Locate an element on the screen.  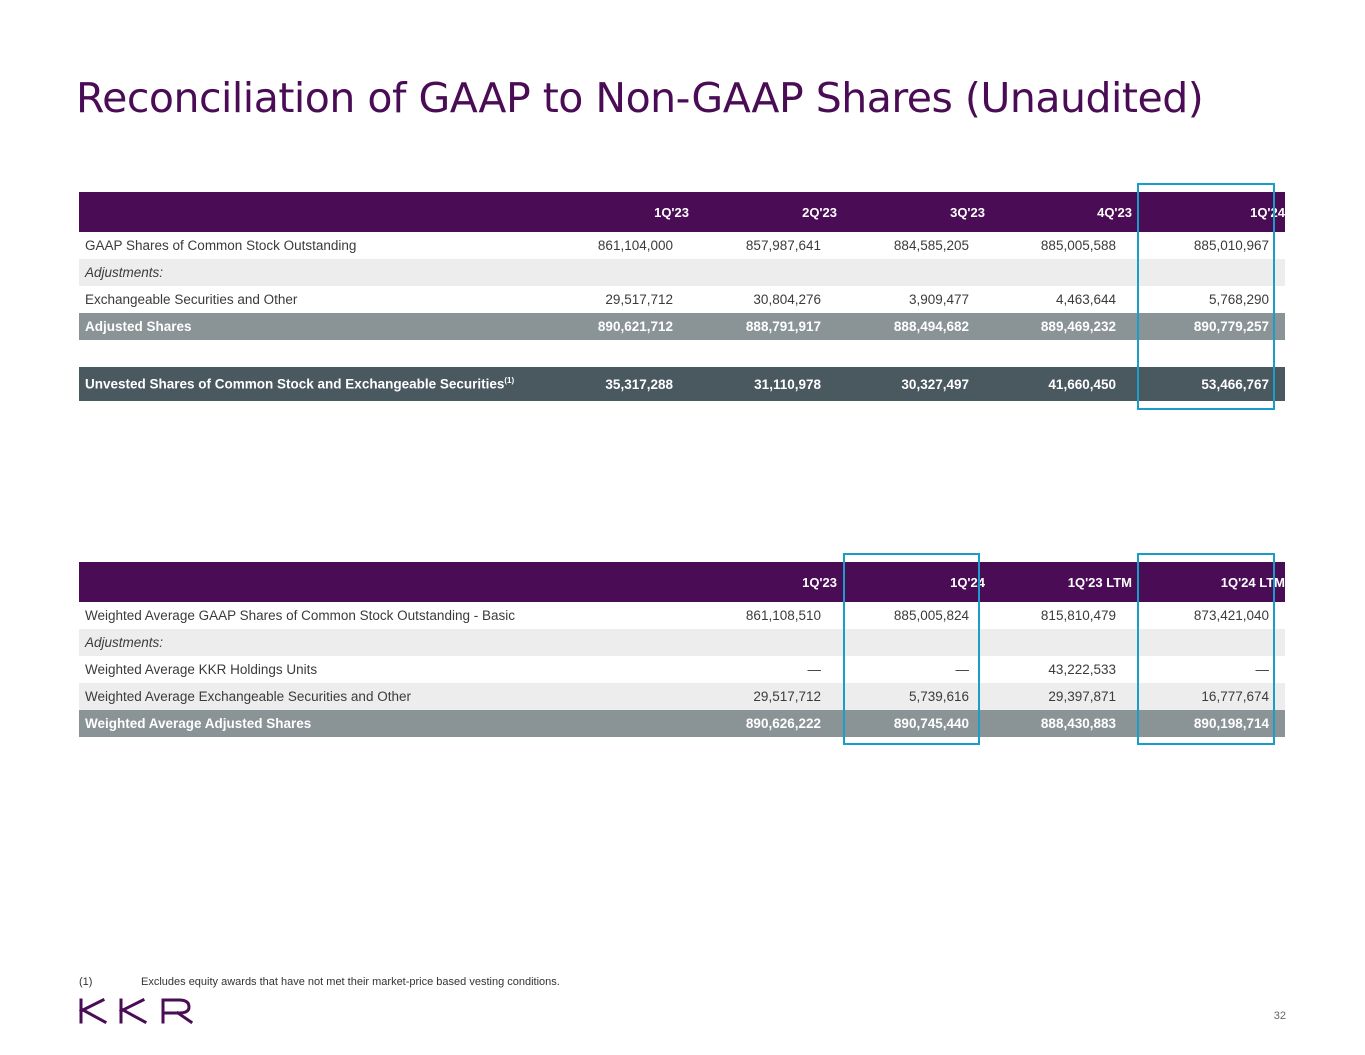
cell-value: 888,430,883 is located at coordinates (1058, 723).